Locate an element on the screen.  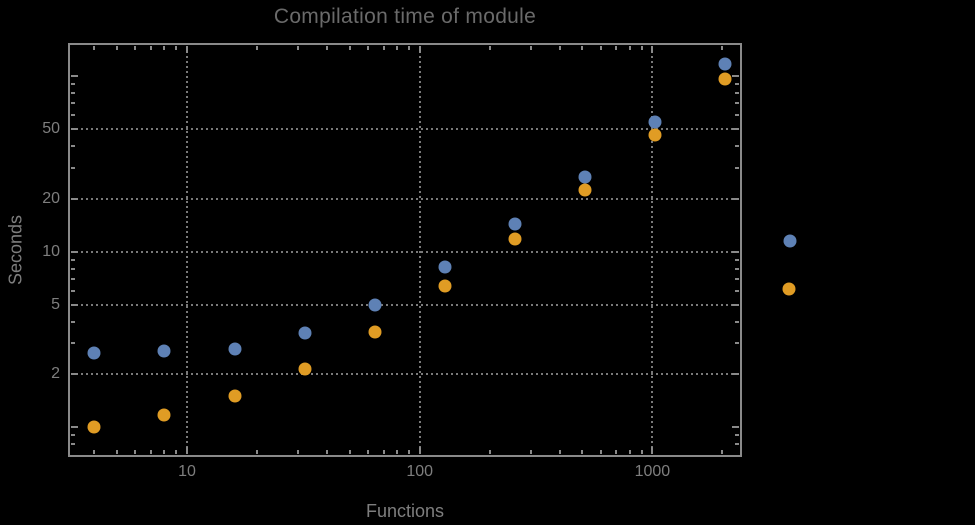
data-point-orange-x64 is located at coordinates (375, 332).